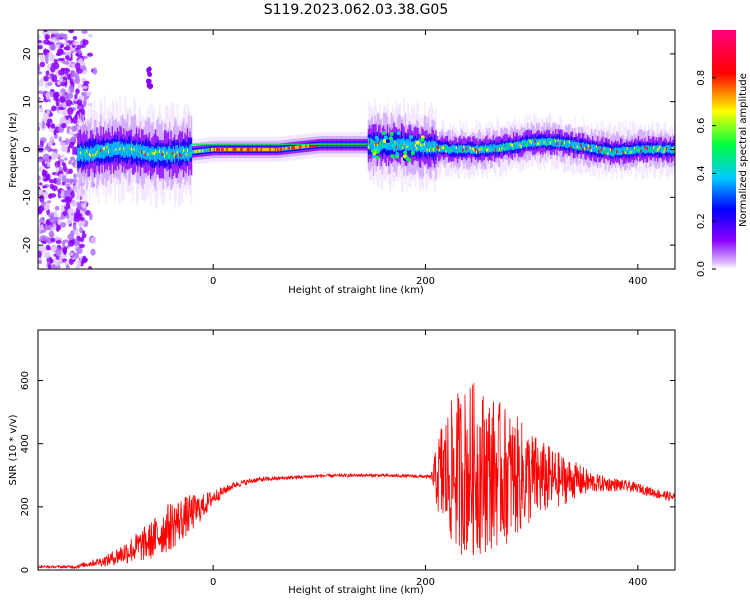 This screenshot has height=600, width=750. What do you see at coordinates (356, 10) in the screenshot?
I see `figure-title: S119.2023.062.03.38.G05` at bounding box center [356, 10].